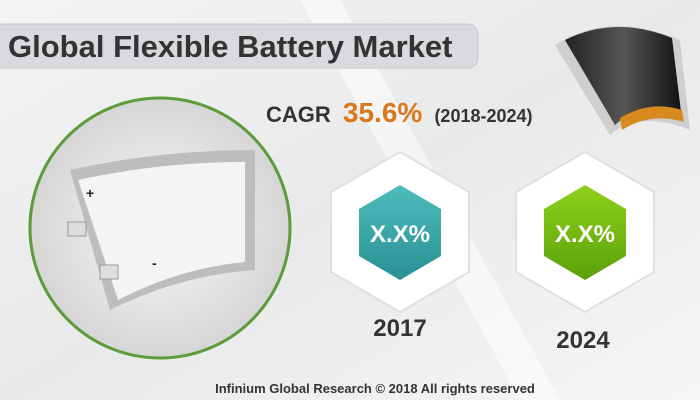 This screenshot has height=400, width=700. What do you see at coordinates (583, 340) in the screenshot?
I see `stat-year: 2024` at bounding box center [583, 340].